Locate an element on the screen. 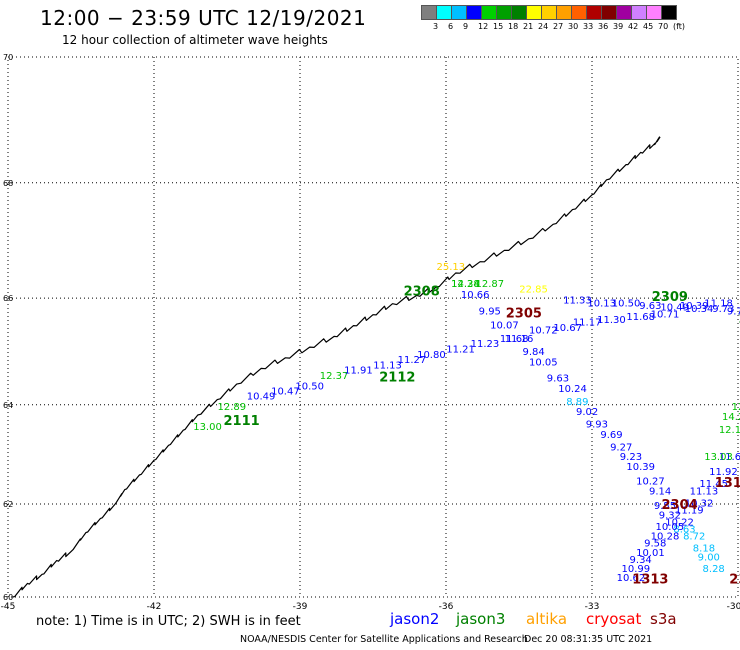  wave-height-value: 8.63 is located at coordinates (684, 530).